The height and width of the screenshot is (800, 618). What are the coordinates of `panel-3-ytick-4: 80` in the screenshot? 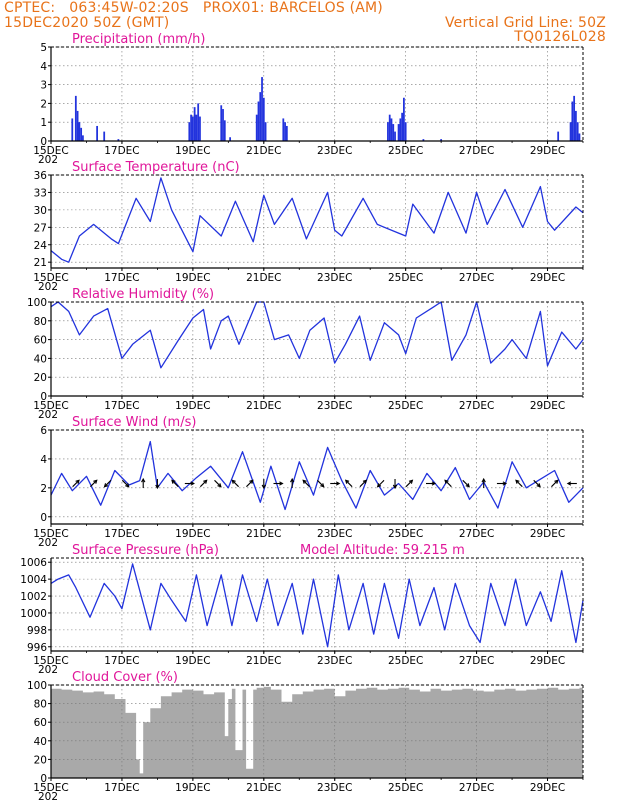 It's located at (40, 322).